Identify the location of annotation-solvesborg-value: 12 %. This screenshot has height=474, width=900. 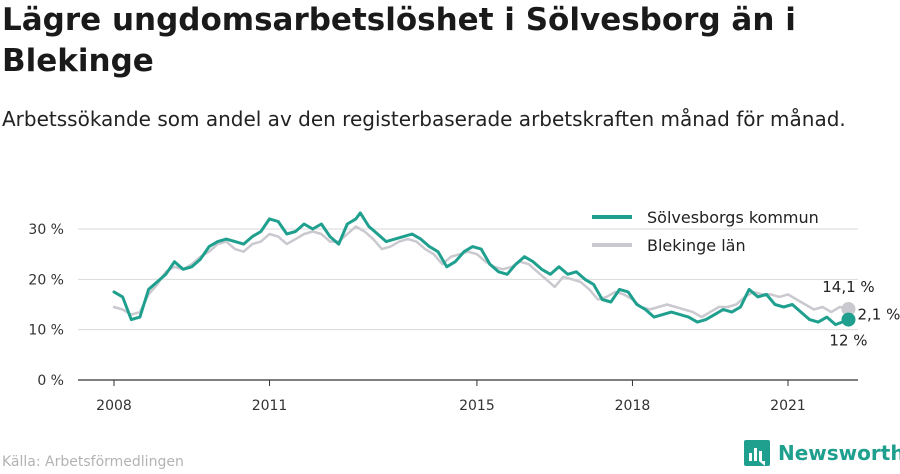
(848, 341).